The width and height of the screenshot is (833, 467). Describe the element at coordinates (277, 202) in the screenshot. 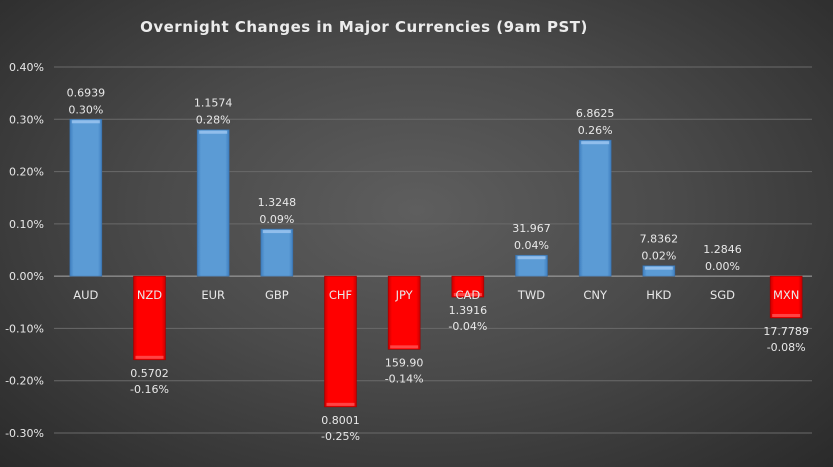

I see `rate-label: 1.3248` at that location.